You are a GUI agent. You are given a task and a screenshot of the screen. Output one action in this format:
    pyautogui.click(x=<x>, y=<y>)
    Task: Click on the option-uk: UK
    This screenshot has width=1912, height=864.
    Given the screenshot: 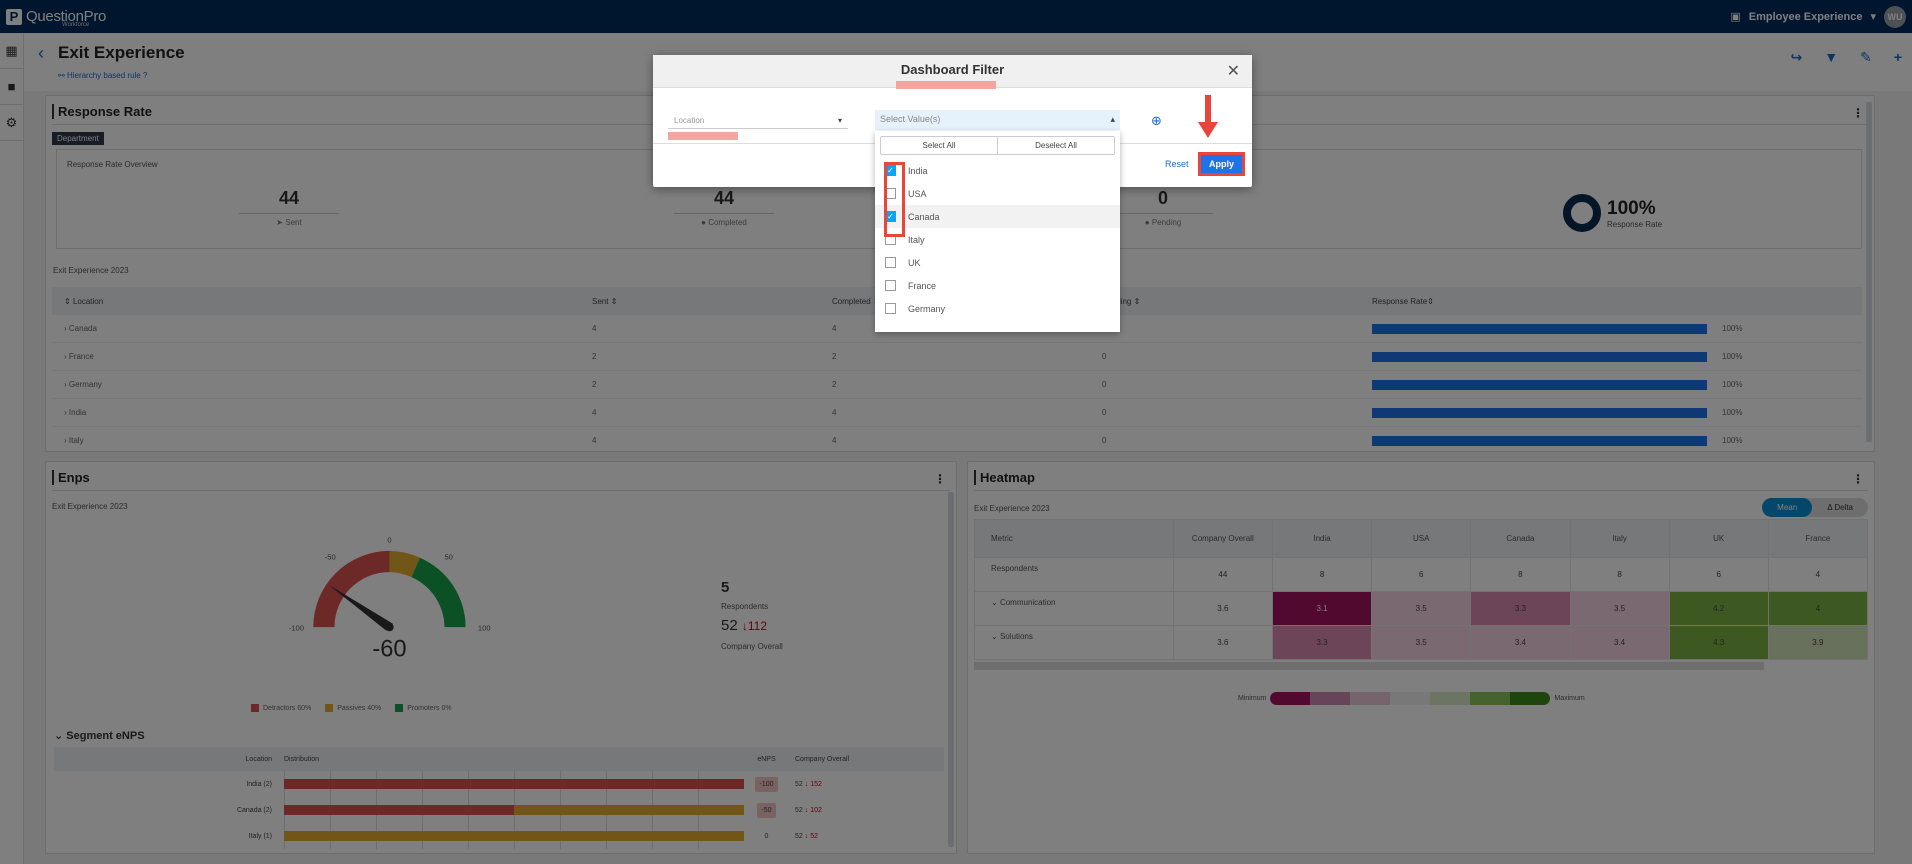 What is the action you would take?
    pyautogui.click(x=997, y=262)
    